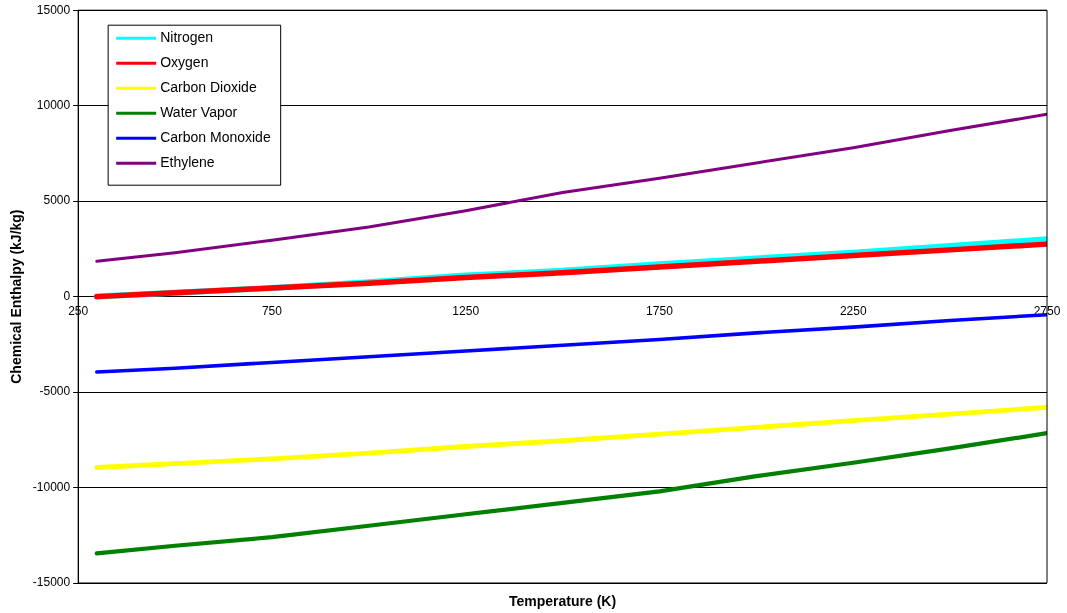  Describe the element at coordinates (563, 600) in the screenshot. I see `x-axis-title: Temperature (K)` at that location.